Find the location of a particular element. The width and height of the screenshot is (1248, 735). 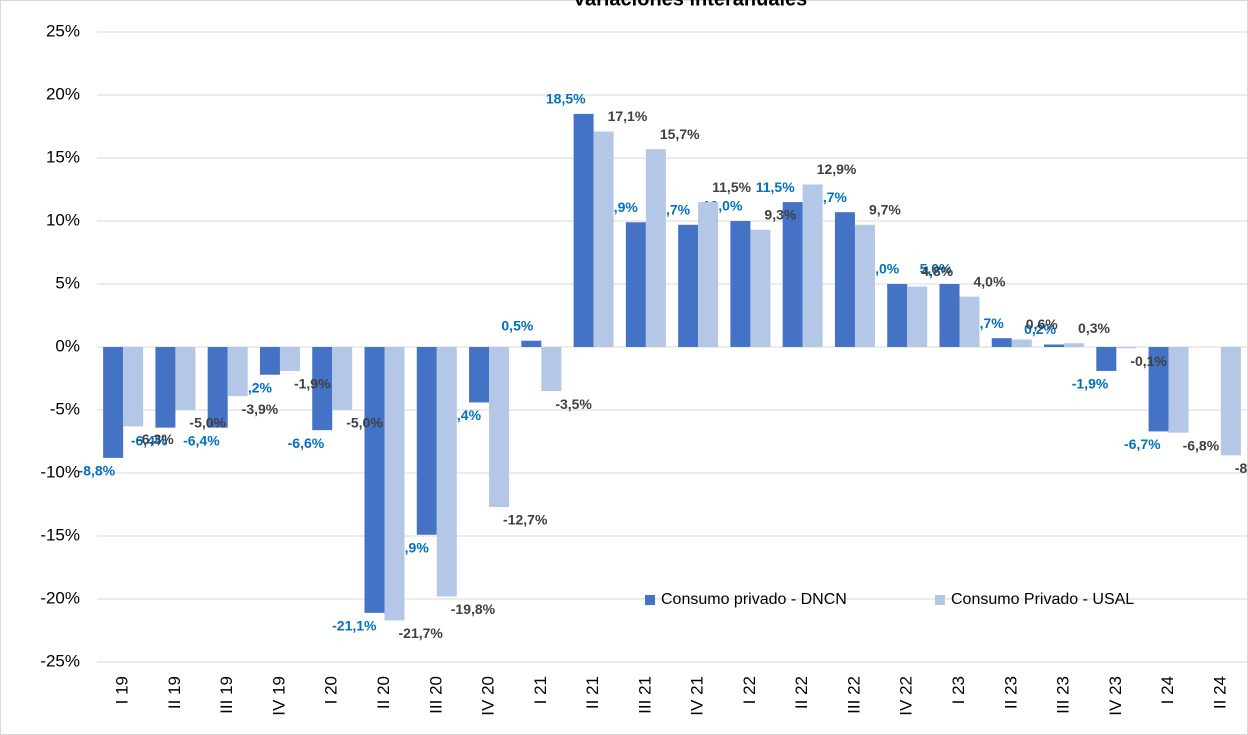

value-label: 4,0% is located at coordinates (990, 281).